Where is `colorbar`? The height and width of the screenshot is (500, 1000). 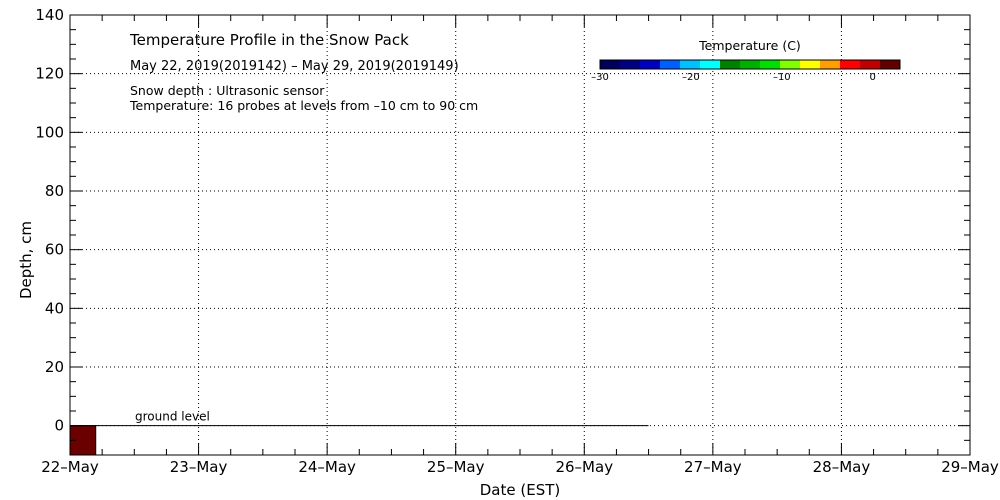
colorbar is located at coordinates (750, 64).